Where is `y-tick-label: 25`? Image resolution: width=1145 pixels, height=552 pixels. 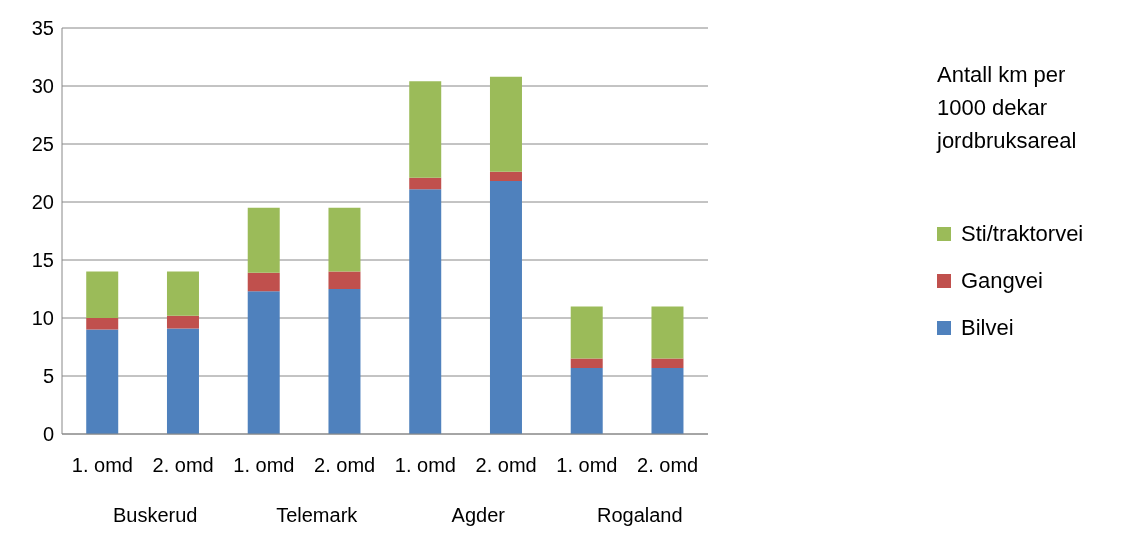 y-tick-label: 25 is located at coordinates (42, 144).